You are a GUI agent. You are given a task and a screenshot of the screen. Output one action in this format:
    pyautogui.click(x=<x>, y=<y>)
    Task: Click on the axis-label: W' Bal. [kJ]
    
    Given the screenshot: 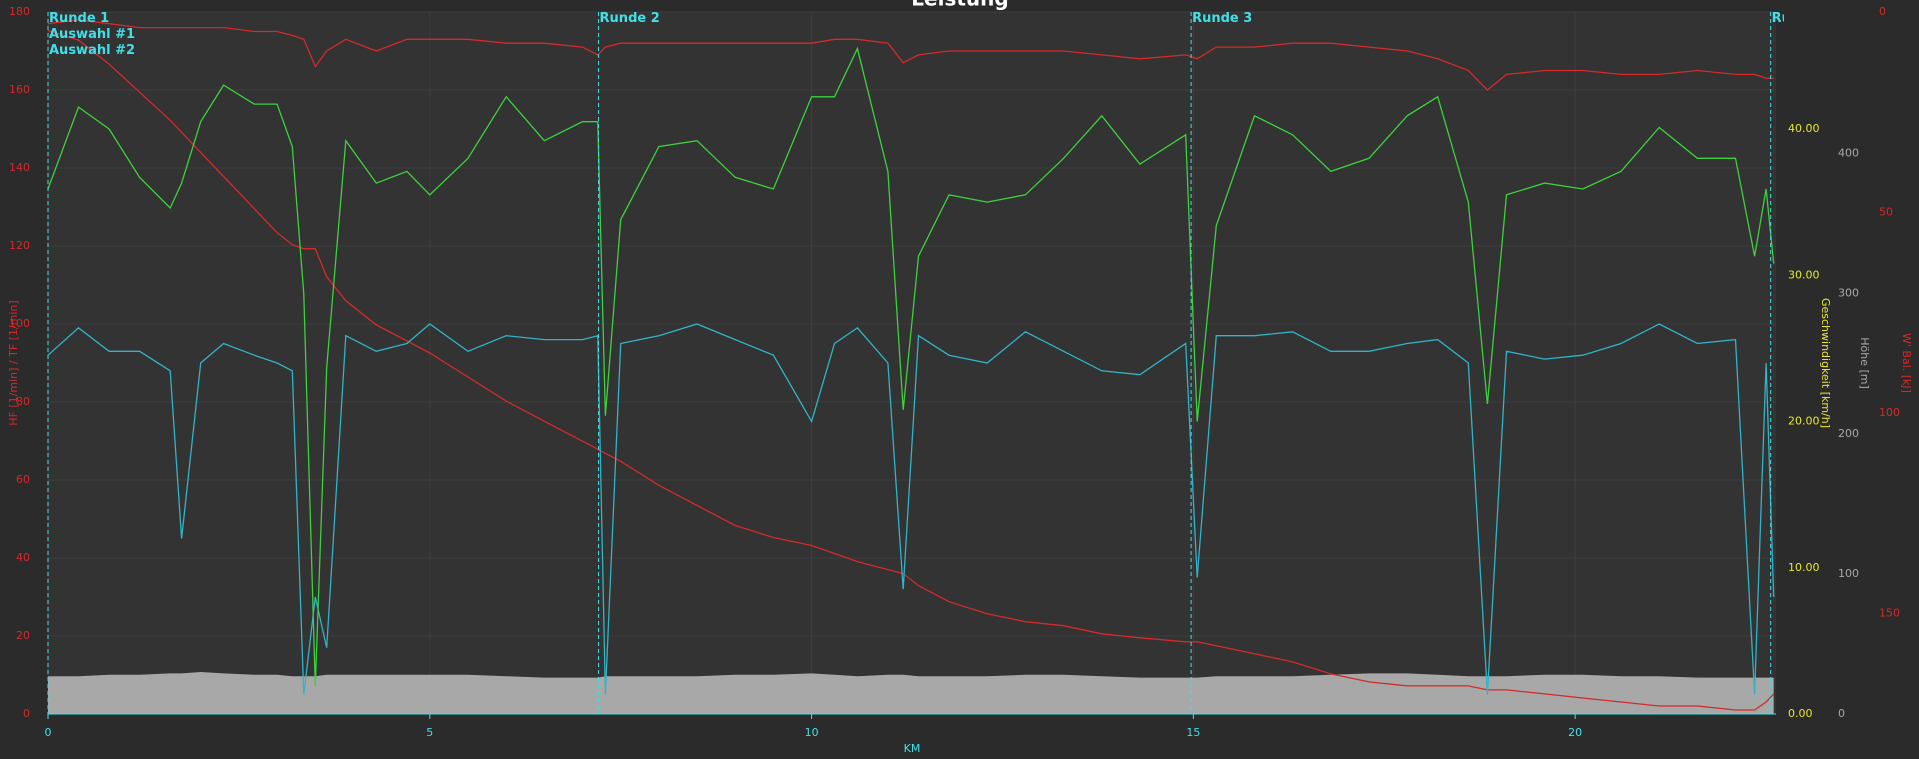 What is the action you would take?
    pyautogui.click(x=1906, y=363)
    